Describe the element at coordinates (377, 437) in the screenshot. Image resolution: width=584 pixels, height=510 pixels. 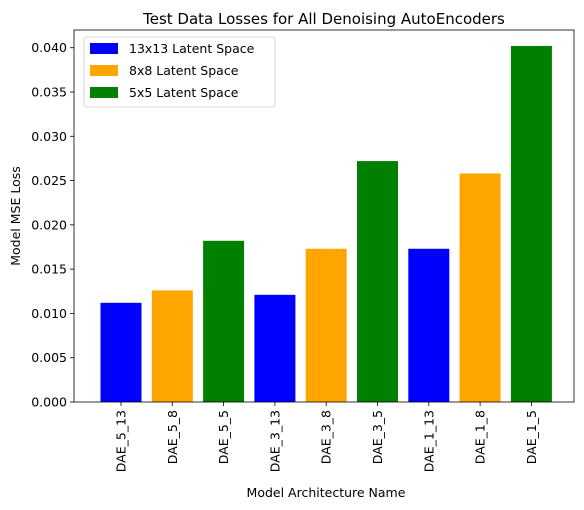
I see `x-tick-label: DAE_3_5` at that location.